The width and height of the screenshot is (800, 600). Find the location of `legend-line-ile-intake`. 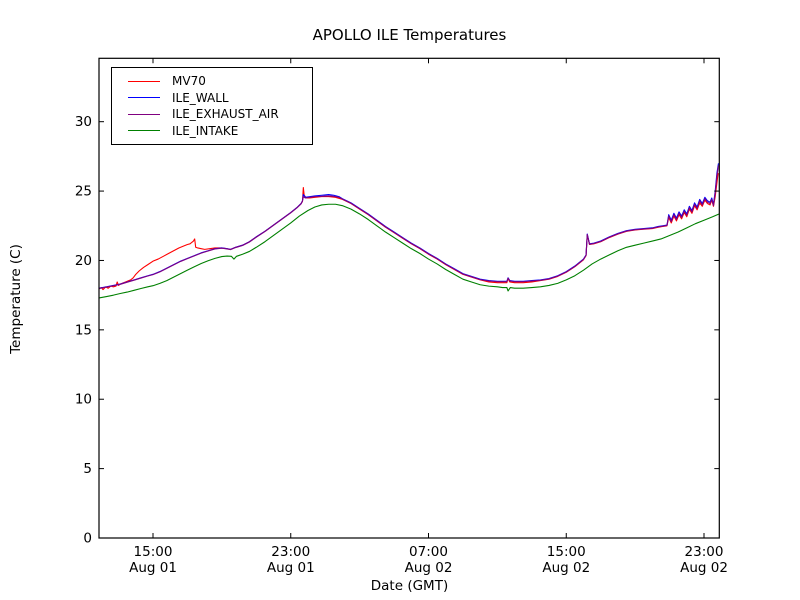

legend-line-ile-intake is located at coordinates (144, 131).